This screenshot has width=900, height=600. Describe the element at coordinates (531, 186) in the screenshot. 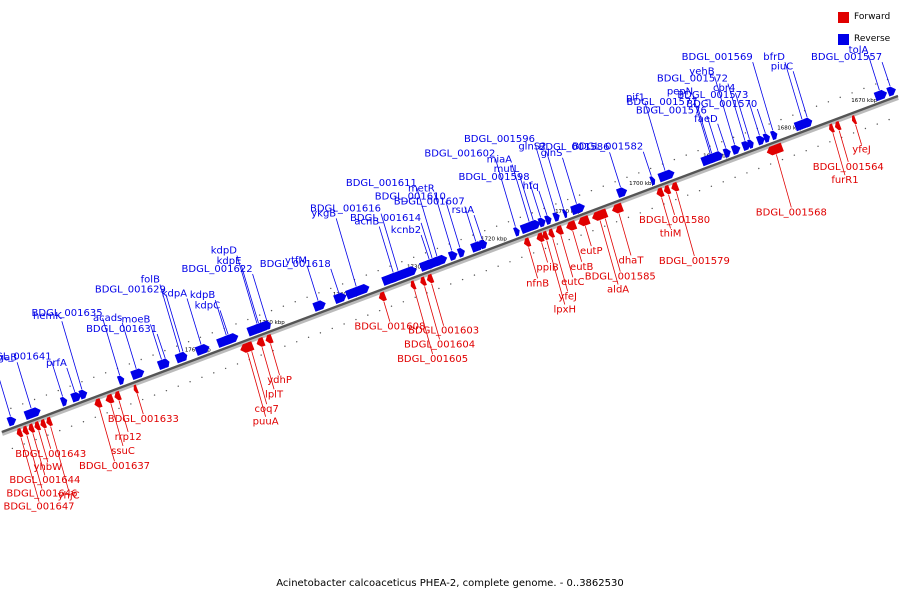

I see `gene-label: hfq` at that location.